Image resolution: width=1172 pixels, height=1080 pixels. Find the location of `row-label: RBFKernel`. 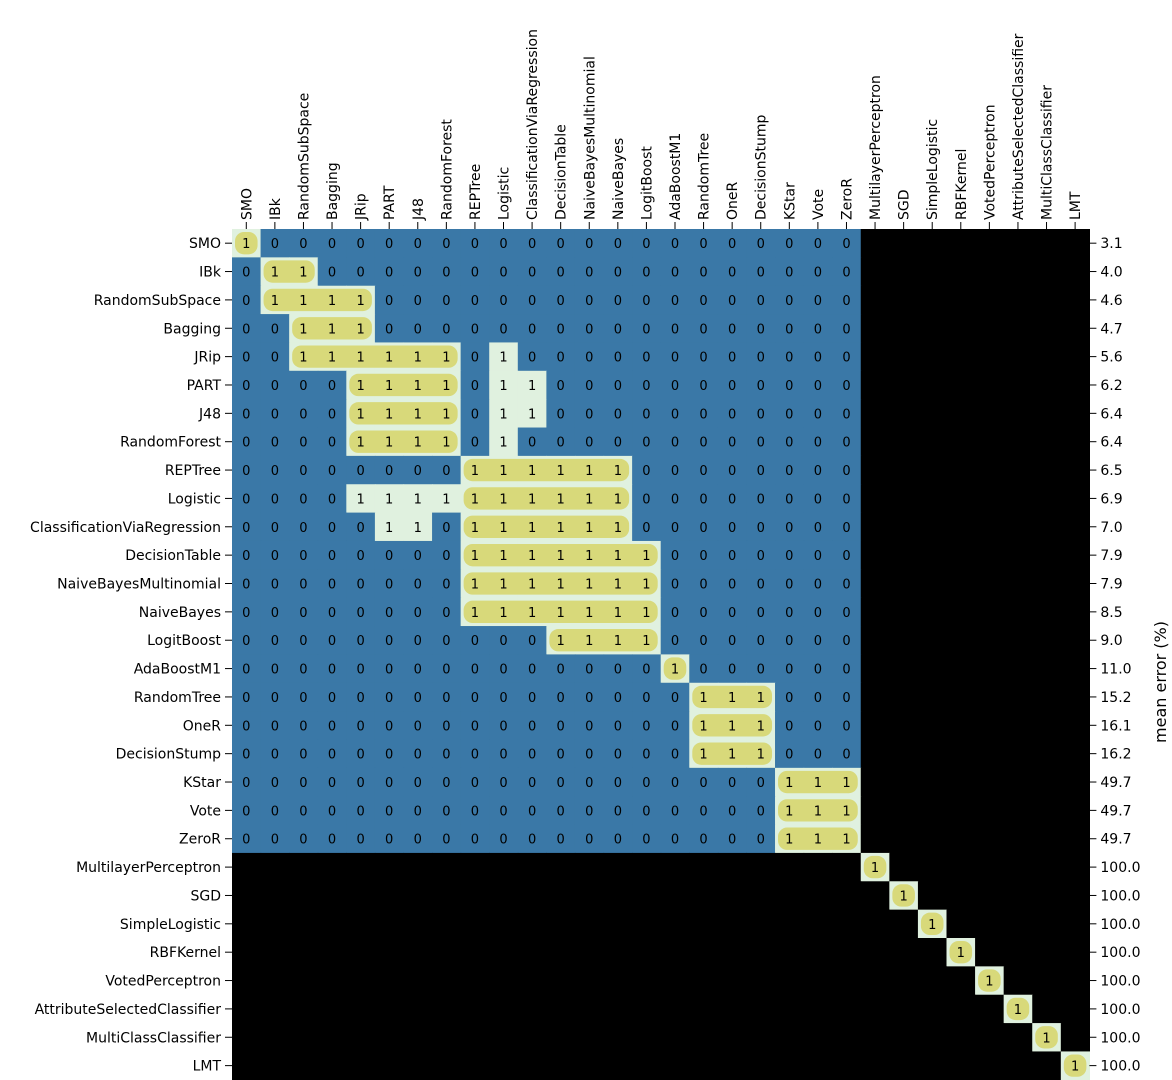

row-label: RBFKernel is located at coordinates (185, 953).